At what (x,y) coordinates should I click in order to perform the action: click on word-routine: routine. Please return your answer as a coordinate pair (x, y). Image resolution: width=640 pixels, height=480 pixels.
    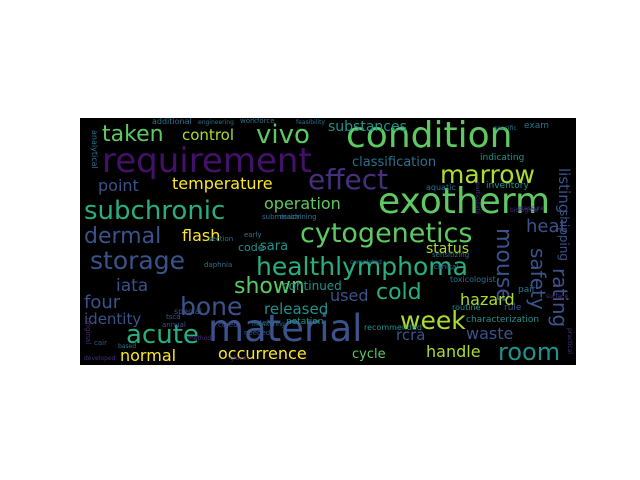
    Looking at the image, I should click on (466, 307).